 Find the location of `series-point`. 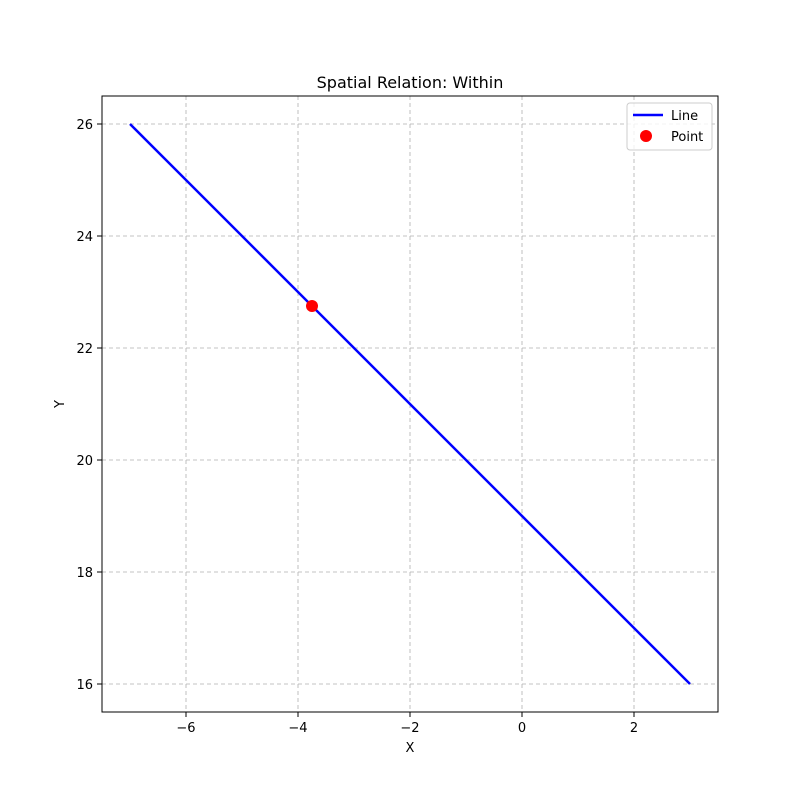

series-point is located at coordinates (312, 306).